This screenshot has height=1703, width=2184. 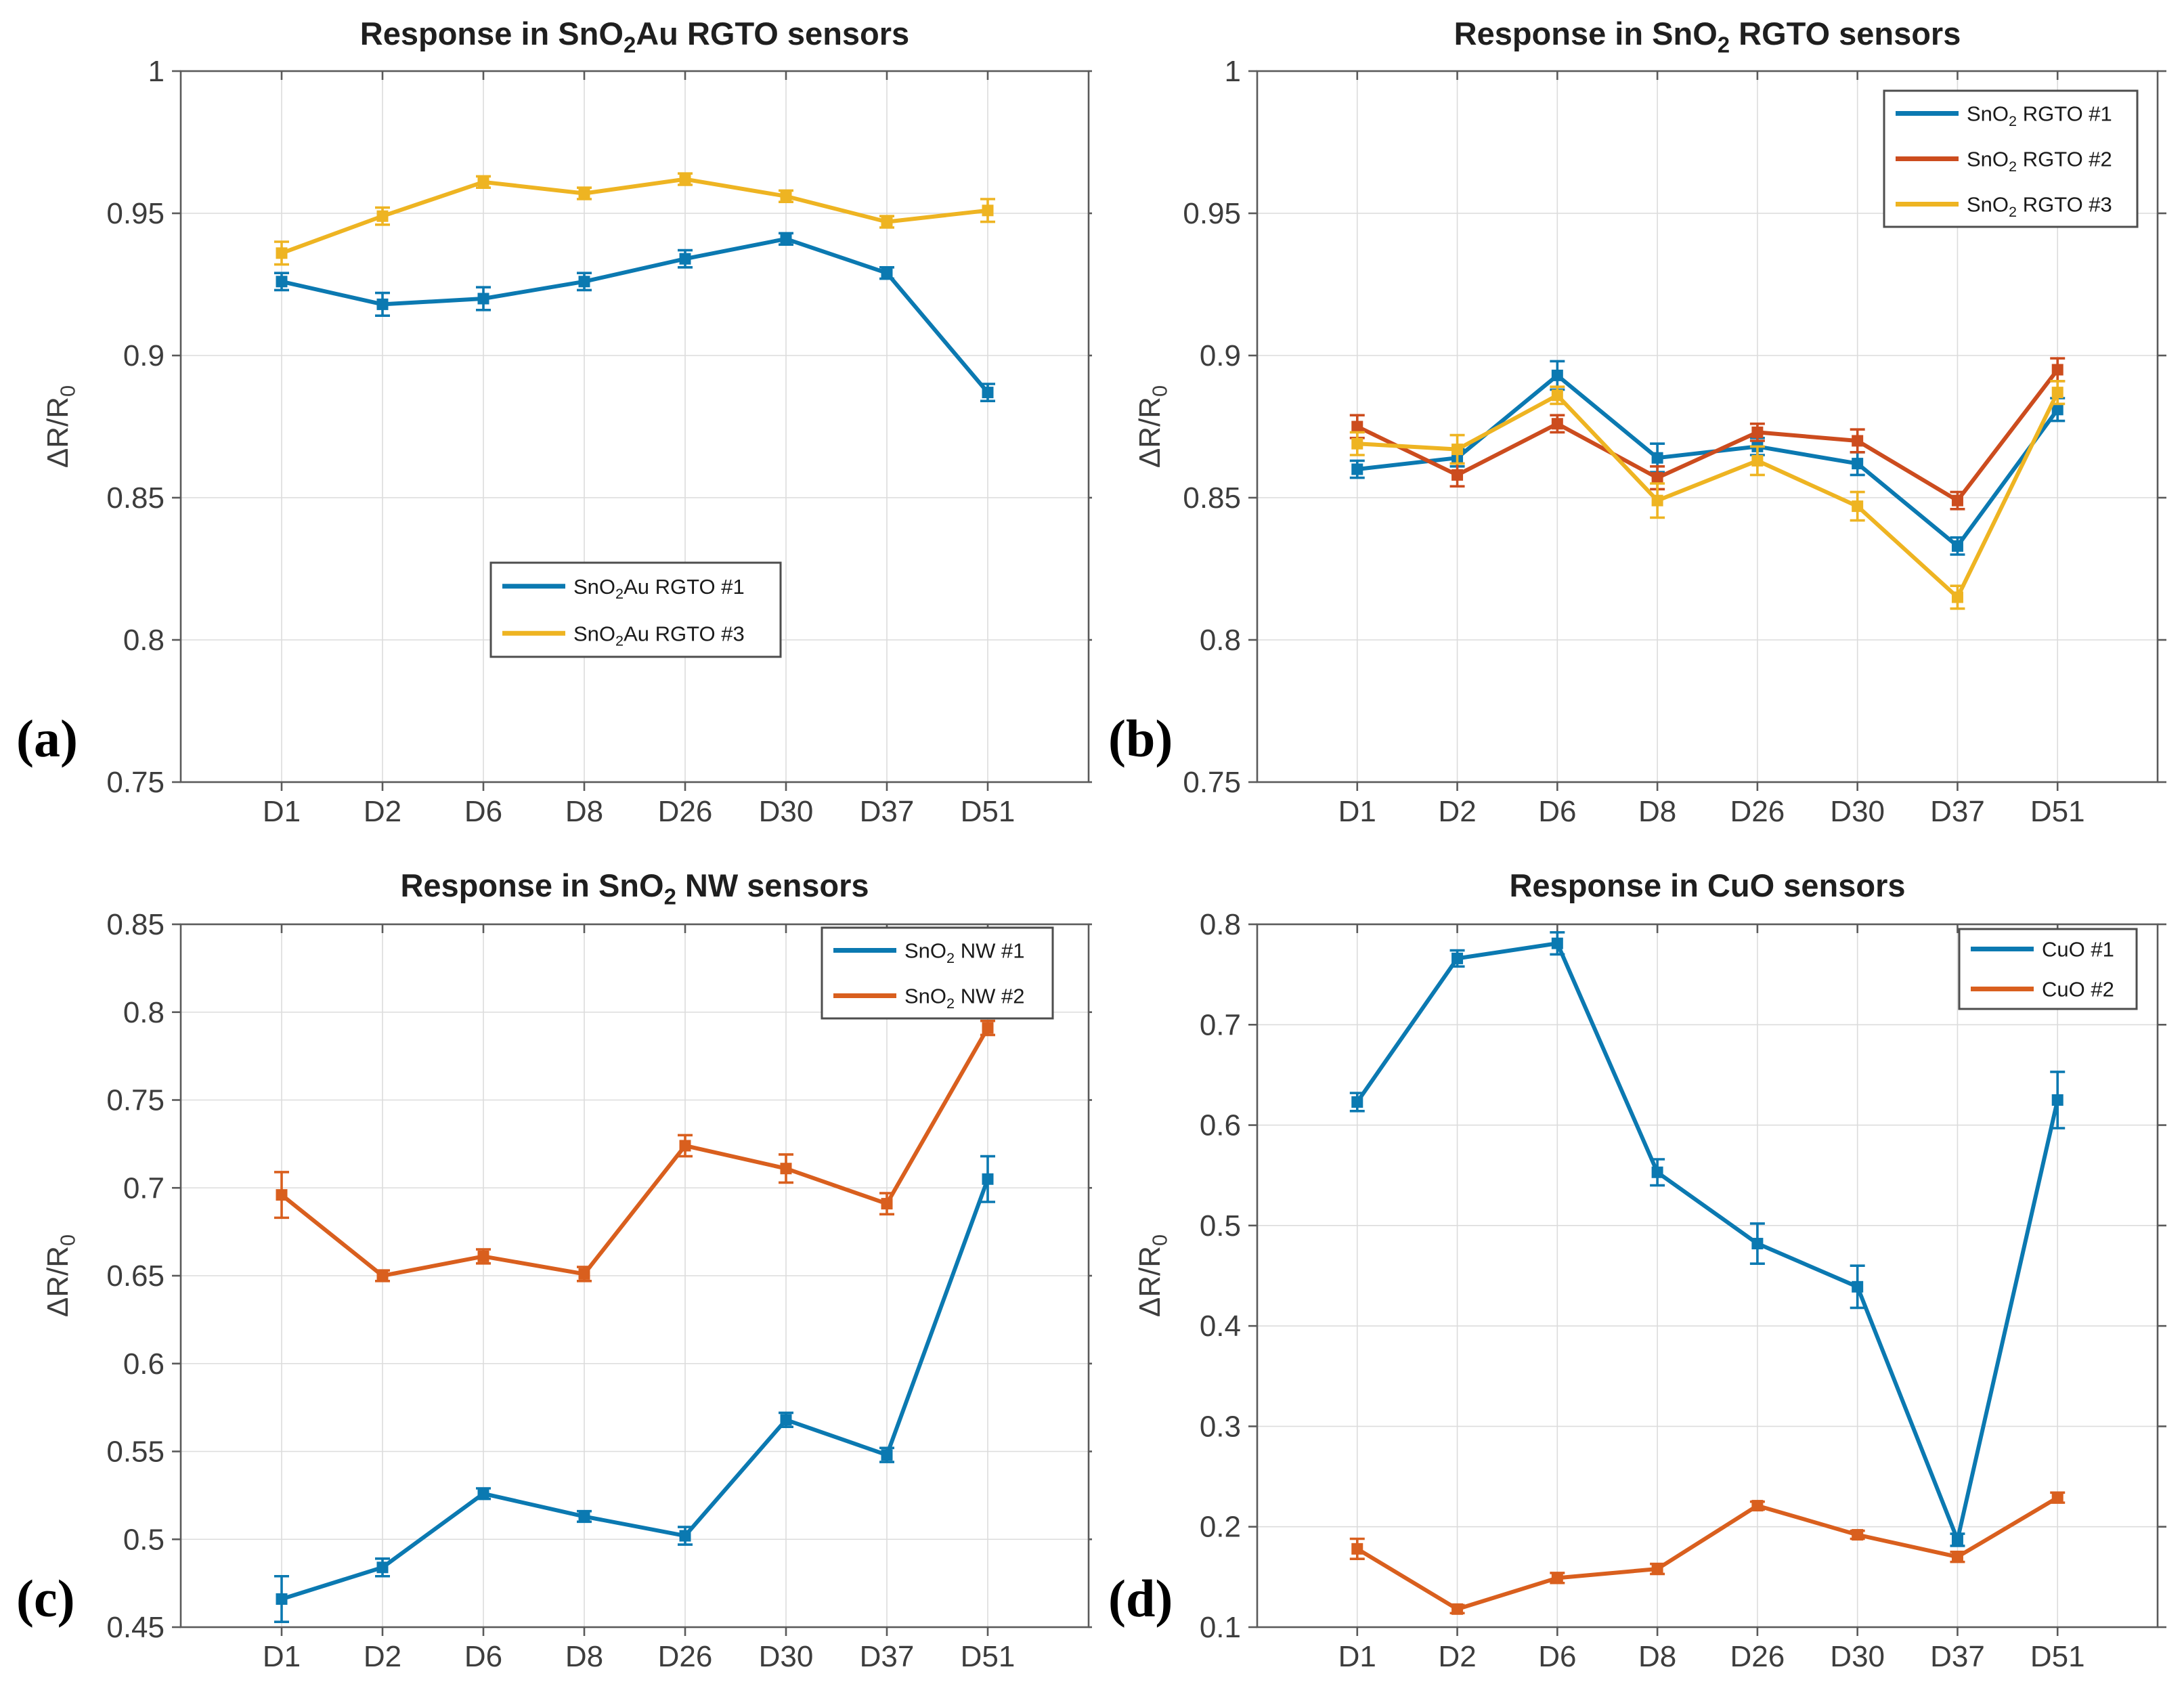 I want to click on panel-label-c: (c), so click(x=46, y=1598).